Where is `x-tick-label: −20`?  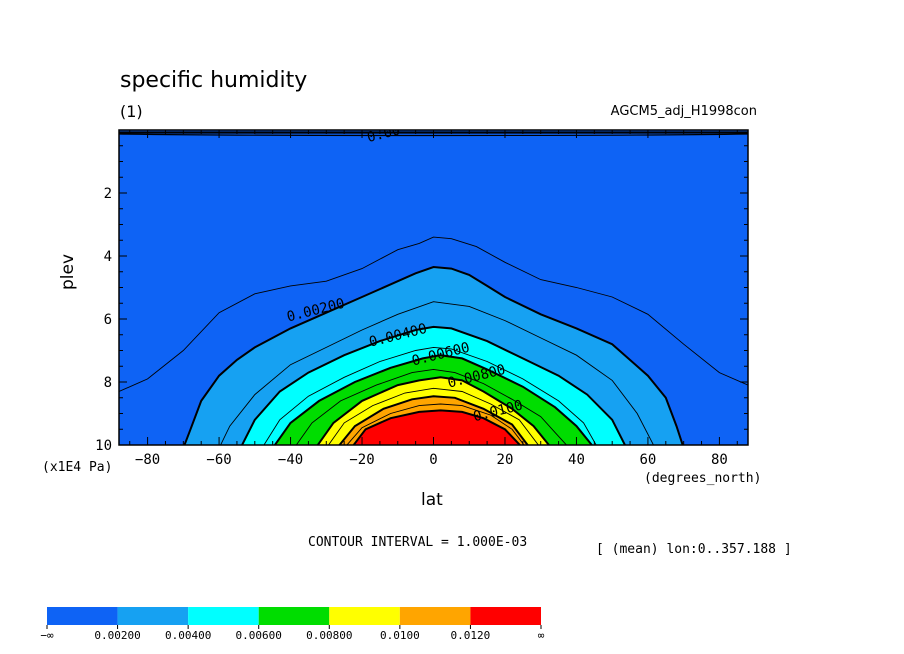
x-tick-label: −20 is located at coordinates (361, 460).